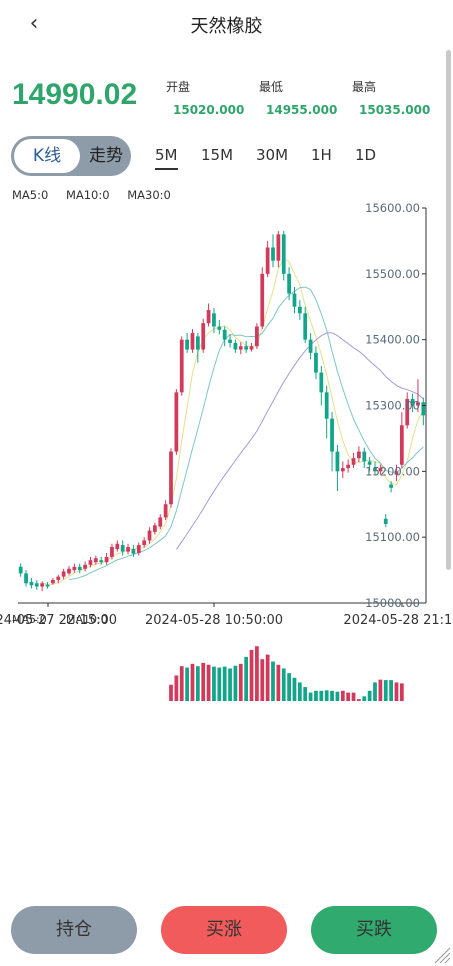  What do you see at coordinates (374, 930) in the screenshot?
I see `buy-down-button: 买跌` at bounding box center [374, 930].